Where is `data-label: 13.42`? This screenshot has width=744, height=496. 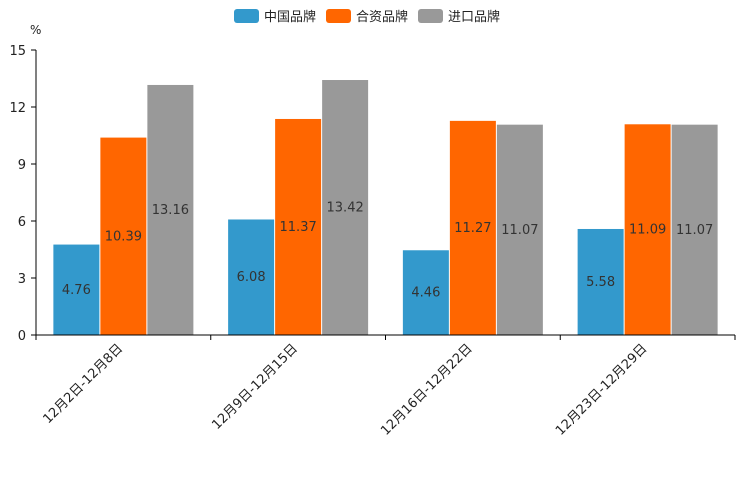
data-label: 13.42 is located at coordinates (345, 208).